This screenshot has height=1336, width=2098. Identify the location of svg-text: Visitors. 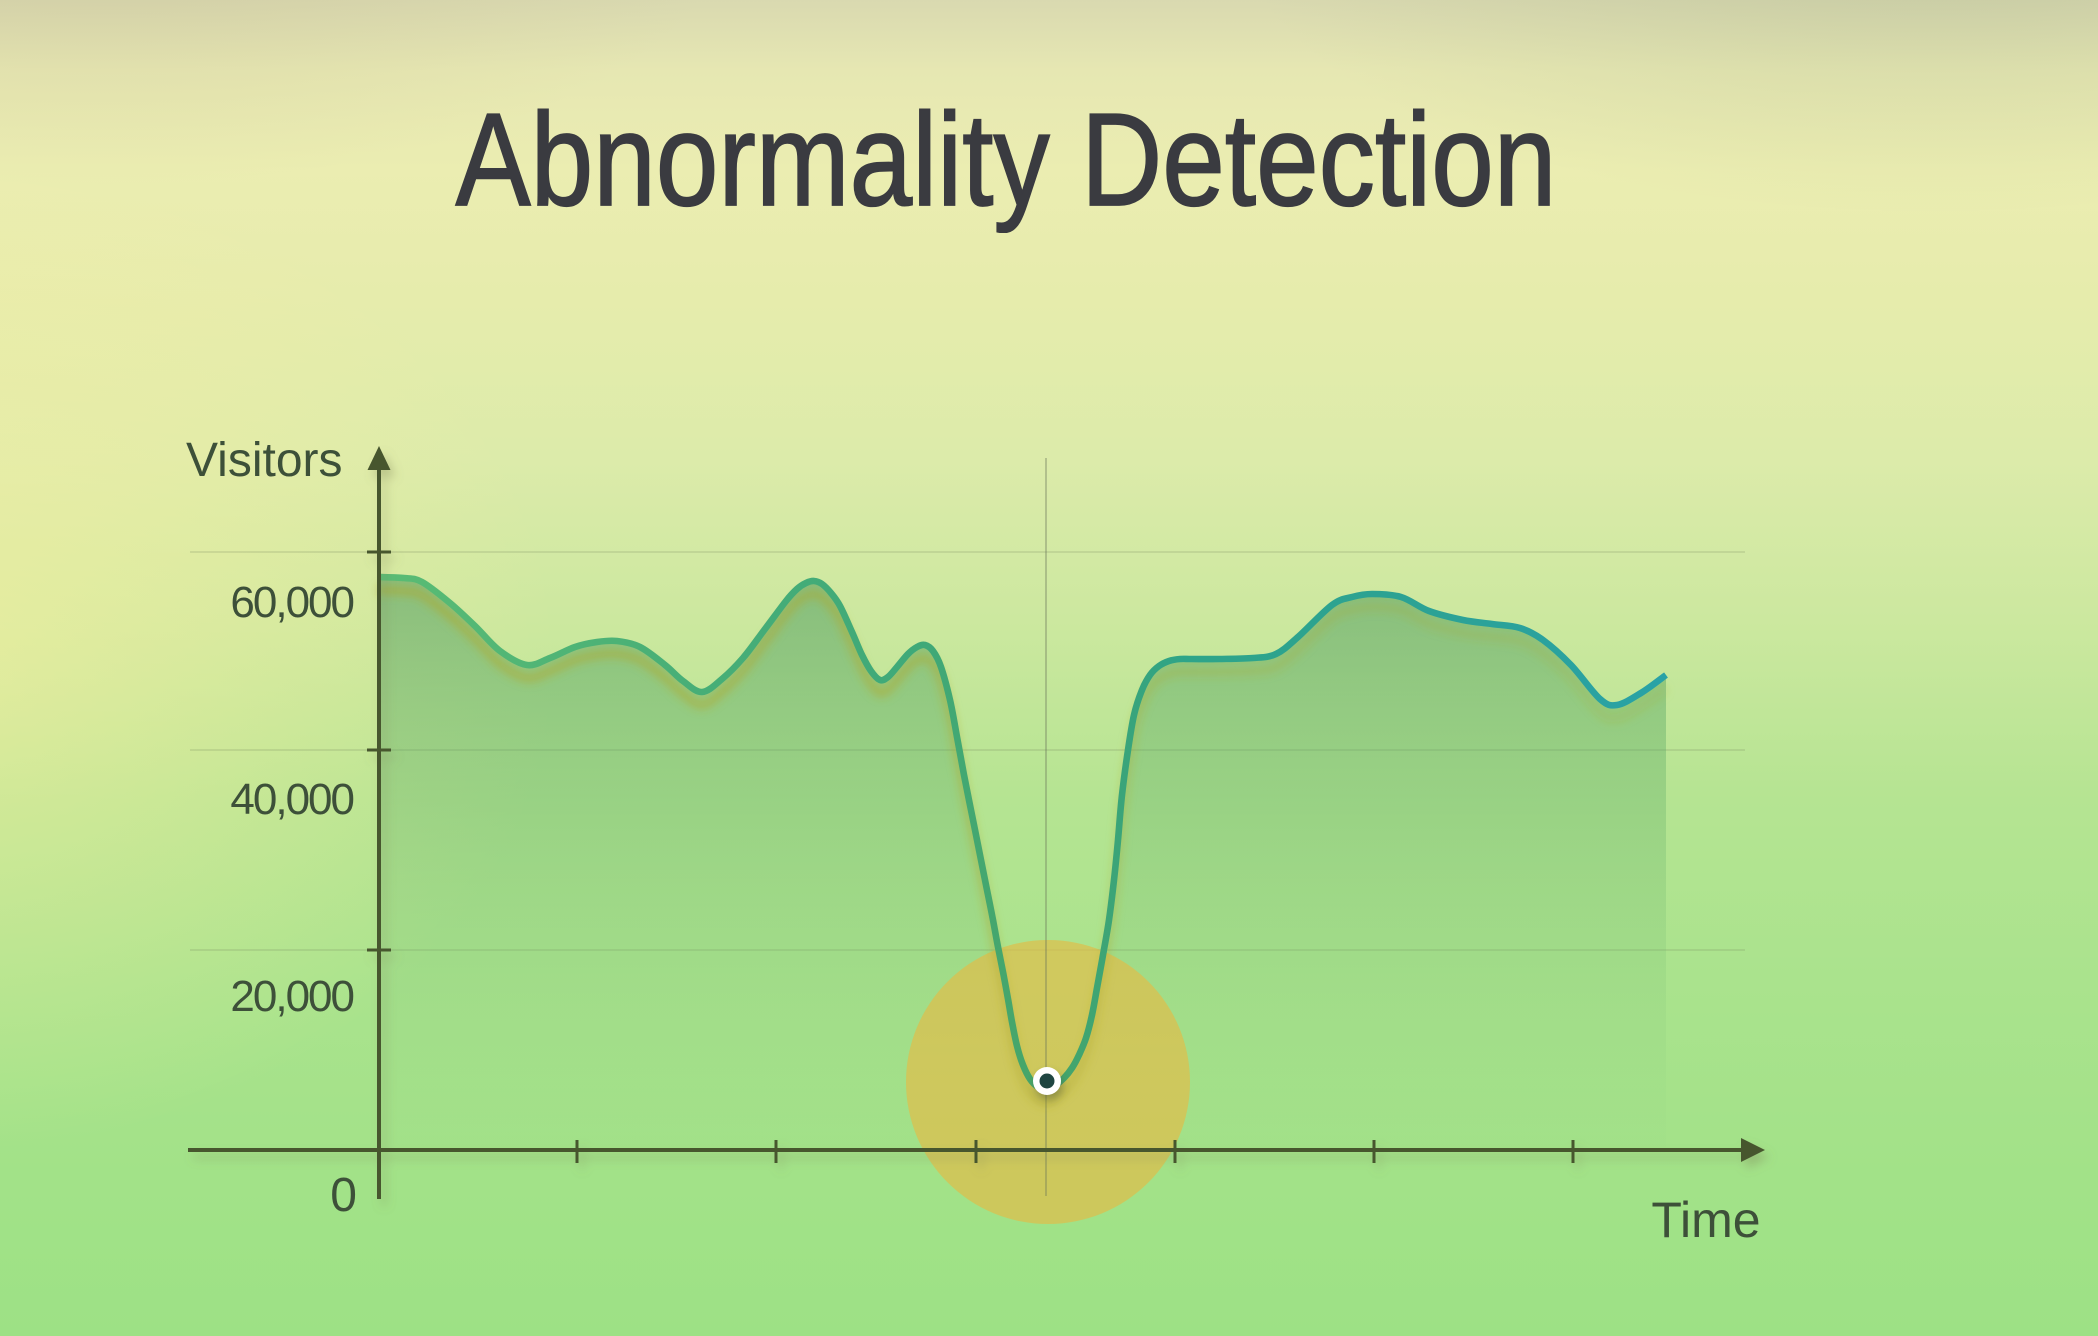
(264, 460).